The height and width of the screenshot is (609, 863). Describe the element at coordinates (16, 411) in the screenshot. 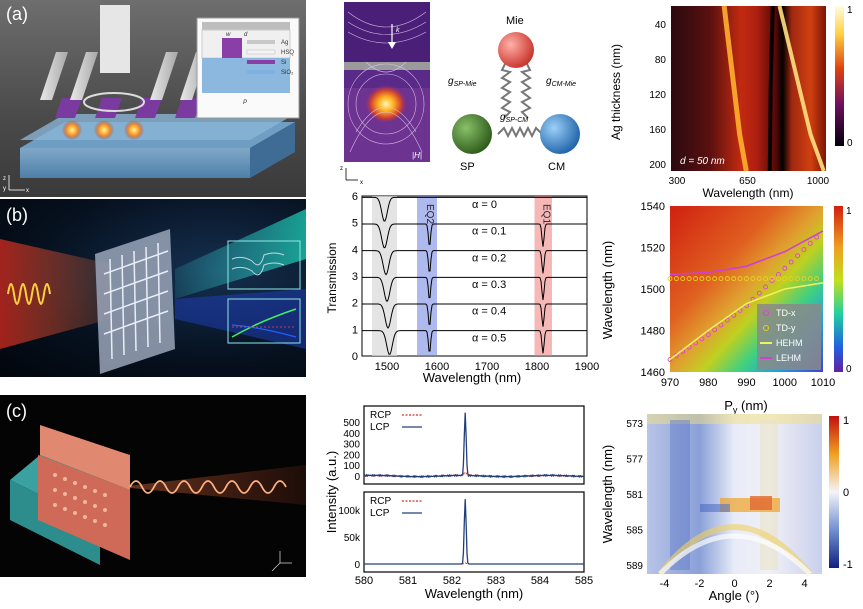

I see `panel-label-c: (c)` at that location.